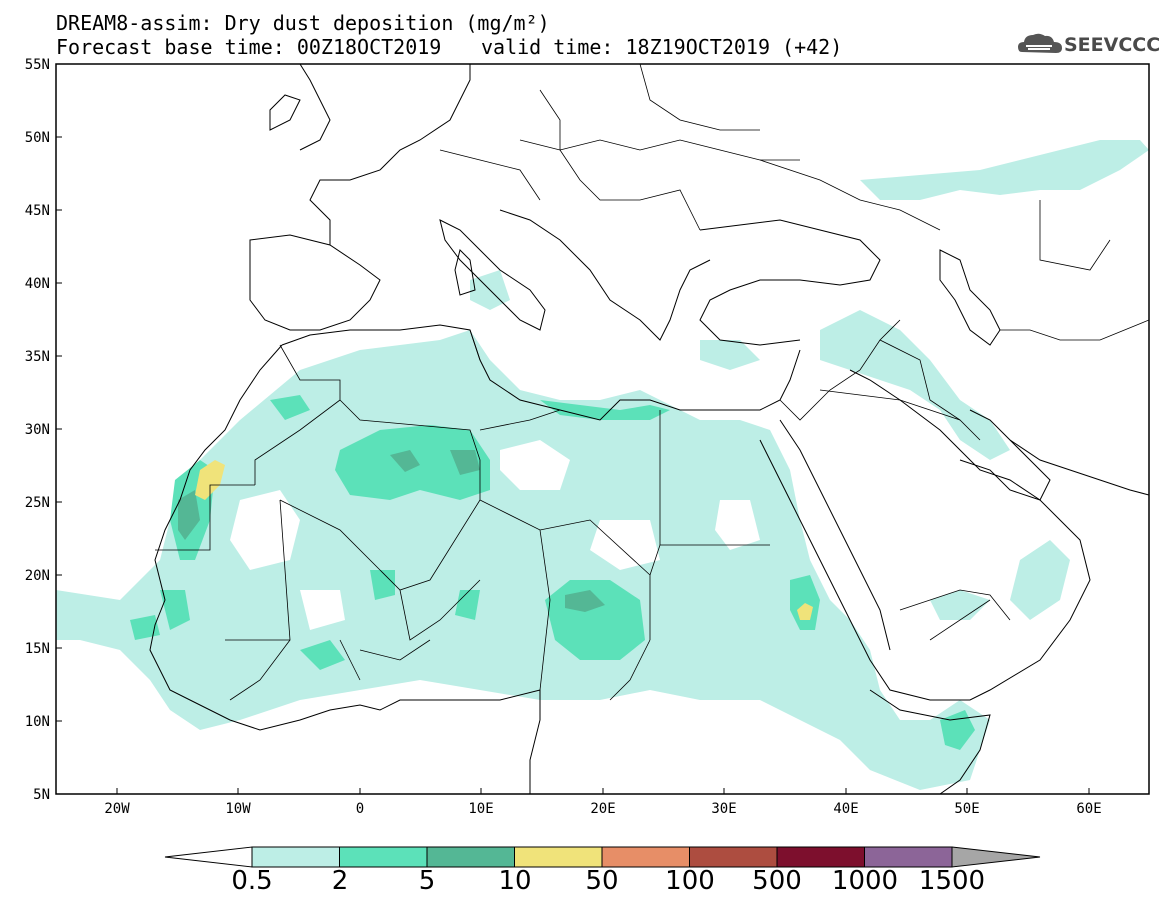 This screenshot has height=907, width=1165. I want to click on lat-label: 30N, so click(37, 430).